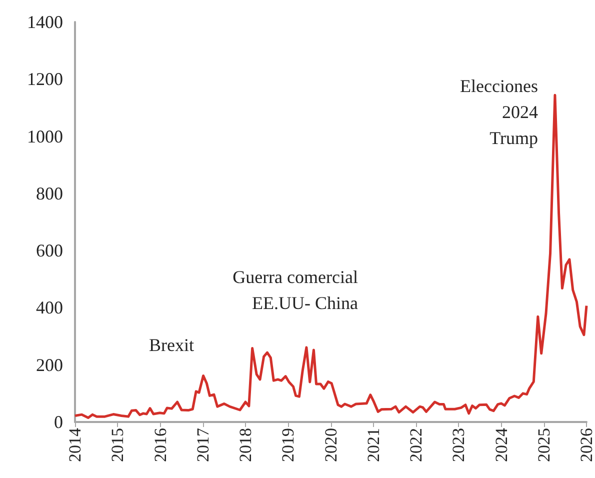  I want to click on x-tick-label: 2016, so click(160, 445).